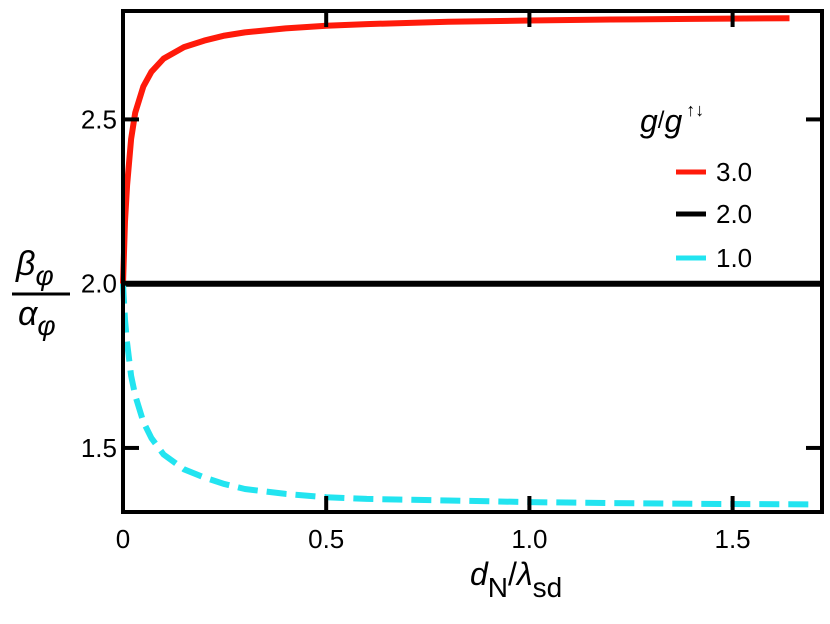 This screenshot has width=830, height=624. What do you see at coordinates (734, 172) in the screenshot?
I see `legend-label: 3.0` at bounding box center [734, 172].